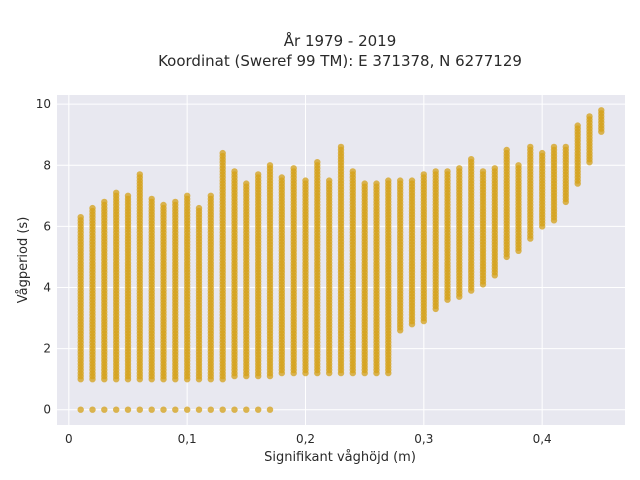 This screenshot has width=640, height=480. Describe the element at coordinates (47, 165) in the screenshot. I see `y-tick-label: 8` at that location.